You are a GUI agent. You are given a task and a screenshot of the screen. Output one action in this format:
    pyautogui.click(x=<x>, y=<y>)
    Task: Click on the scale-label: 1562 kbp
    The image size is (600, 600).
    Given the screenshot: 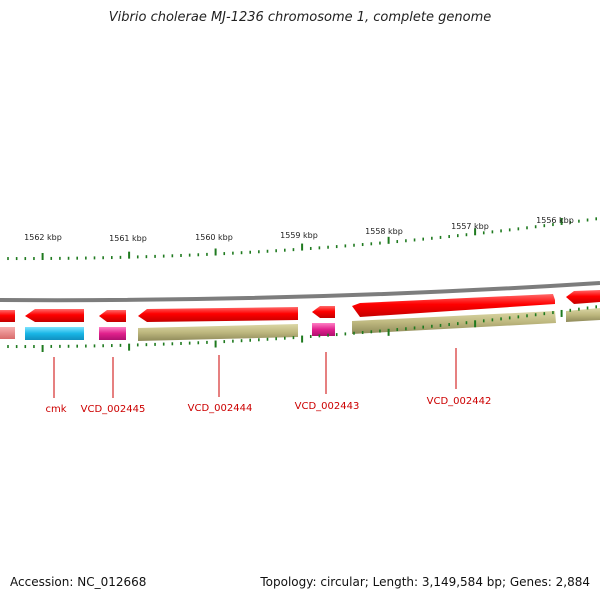 What is the action you would take?
    pyautogui.click(x=43, y=237)
    